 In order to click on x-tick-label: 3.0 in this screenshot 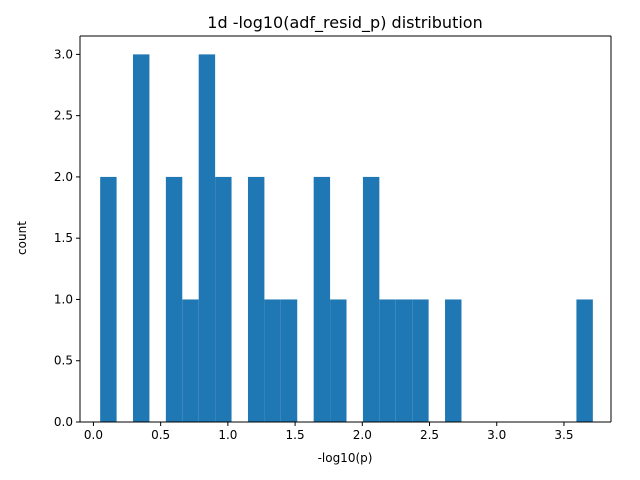, I will do `click(496, 435)`.